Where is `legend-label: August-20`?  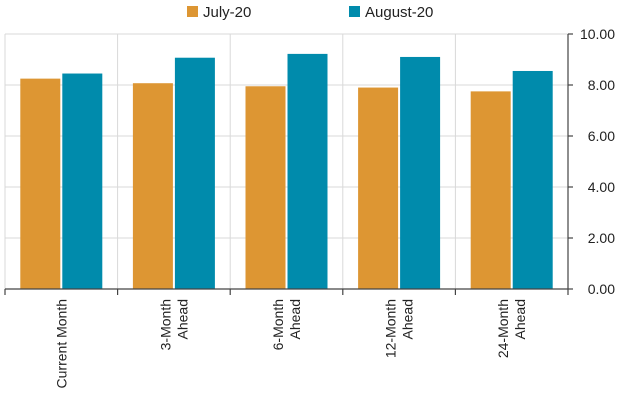
legend-label: August-20 is located at coordinates (399, 12).